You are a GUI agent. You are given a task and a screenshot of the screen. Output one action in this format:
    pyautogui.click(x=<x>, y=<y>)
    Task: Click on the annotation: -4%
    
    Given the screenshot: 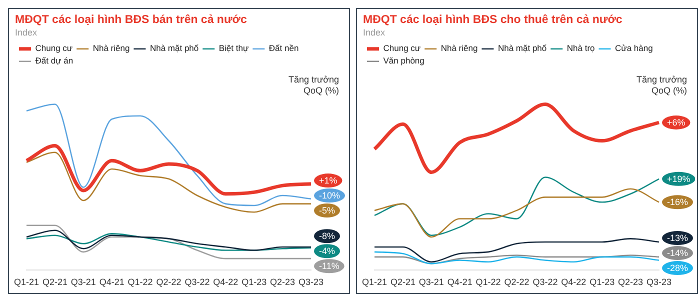 What is the action you would take?
    pyautogui.click(x=327, y=251)
    